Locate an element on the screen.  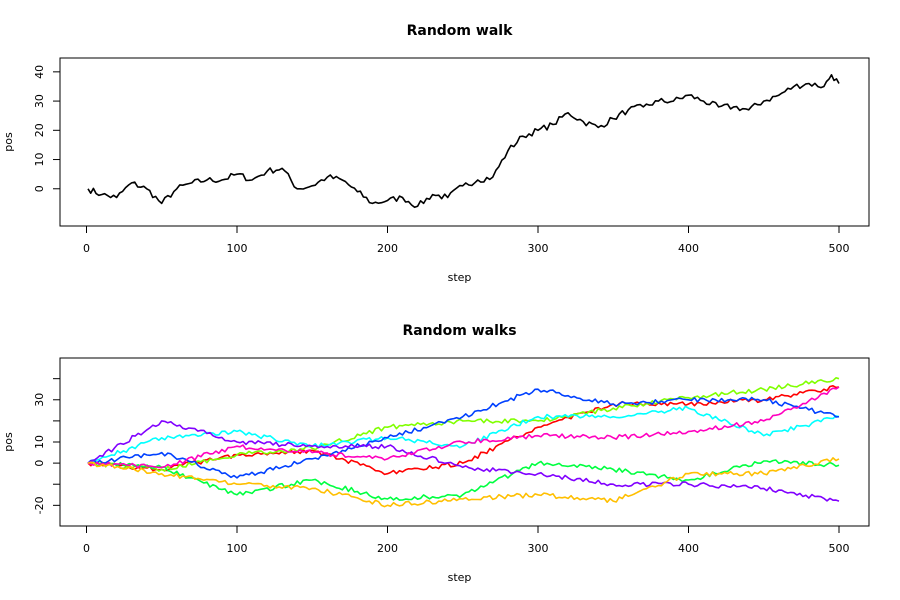
y-tick-label: 40 is located at coordinates (39, 72).